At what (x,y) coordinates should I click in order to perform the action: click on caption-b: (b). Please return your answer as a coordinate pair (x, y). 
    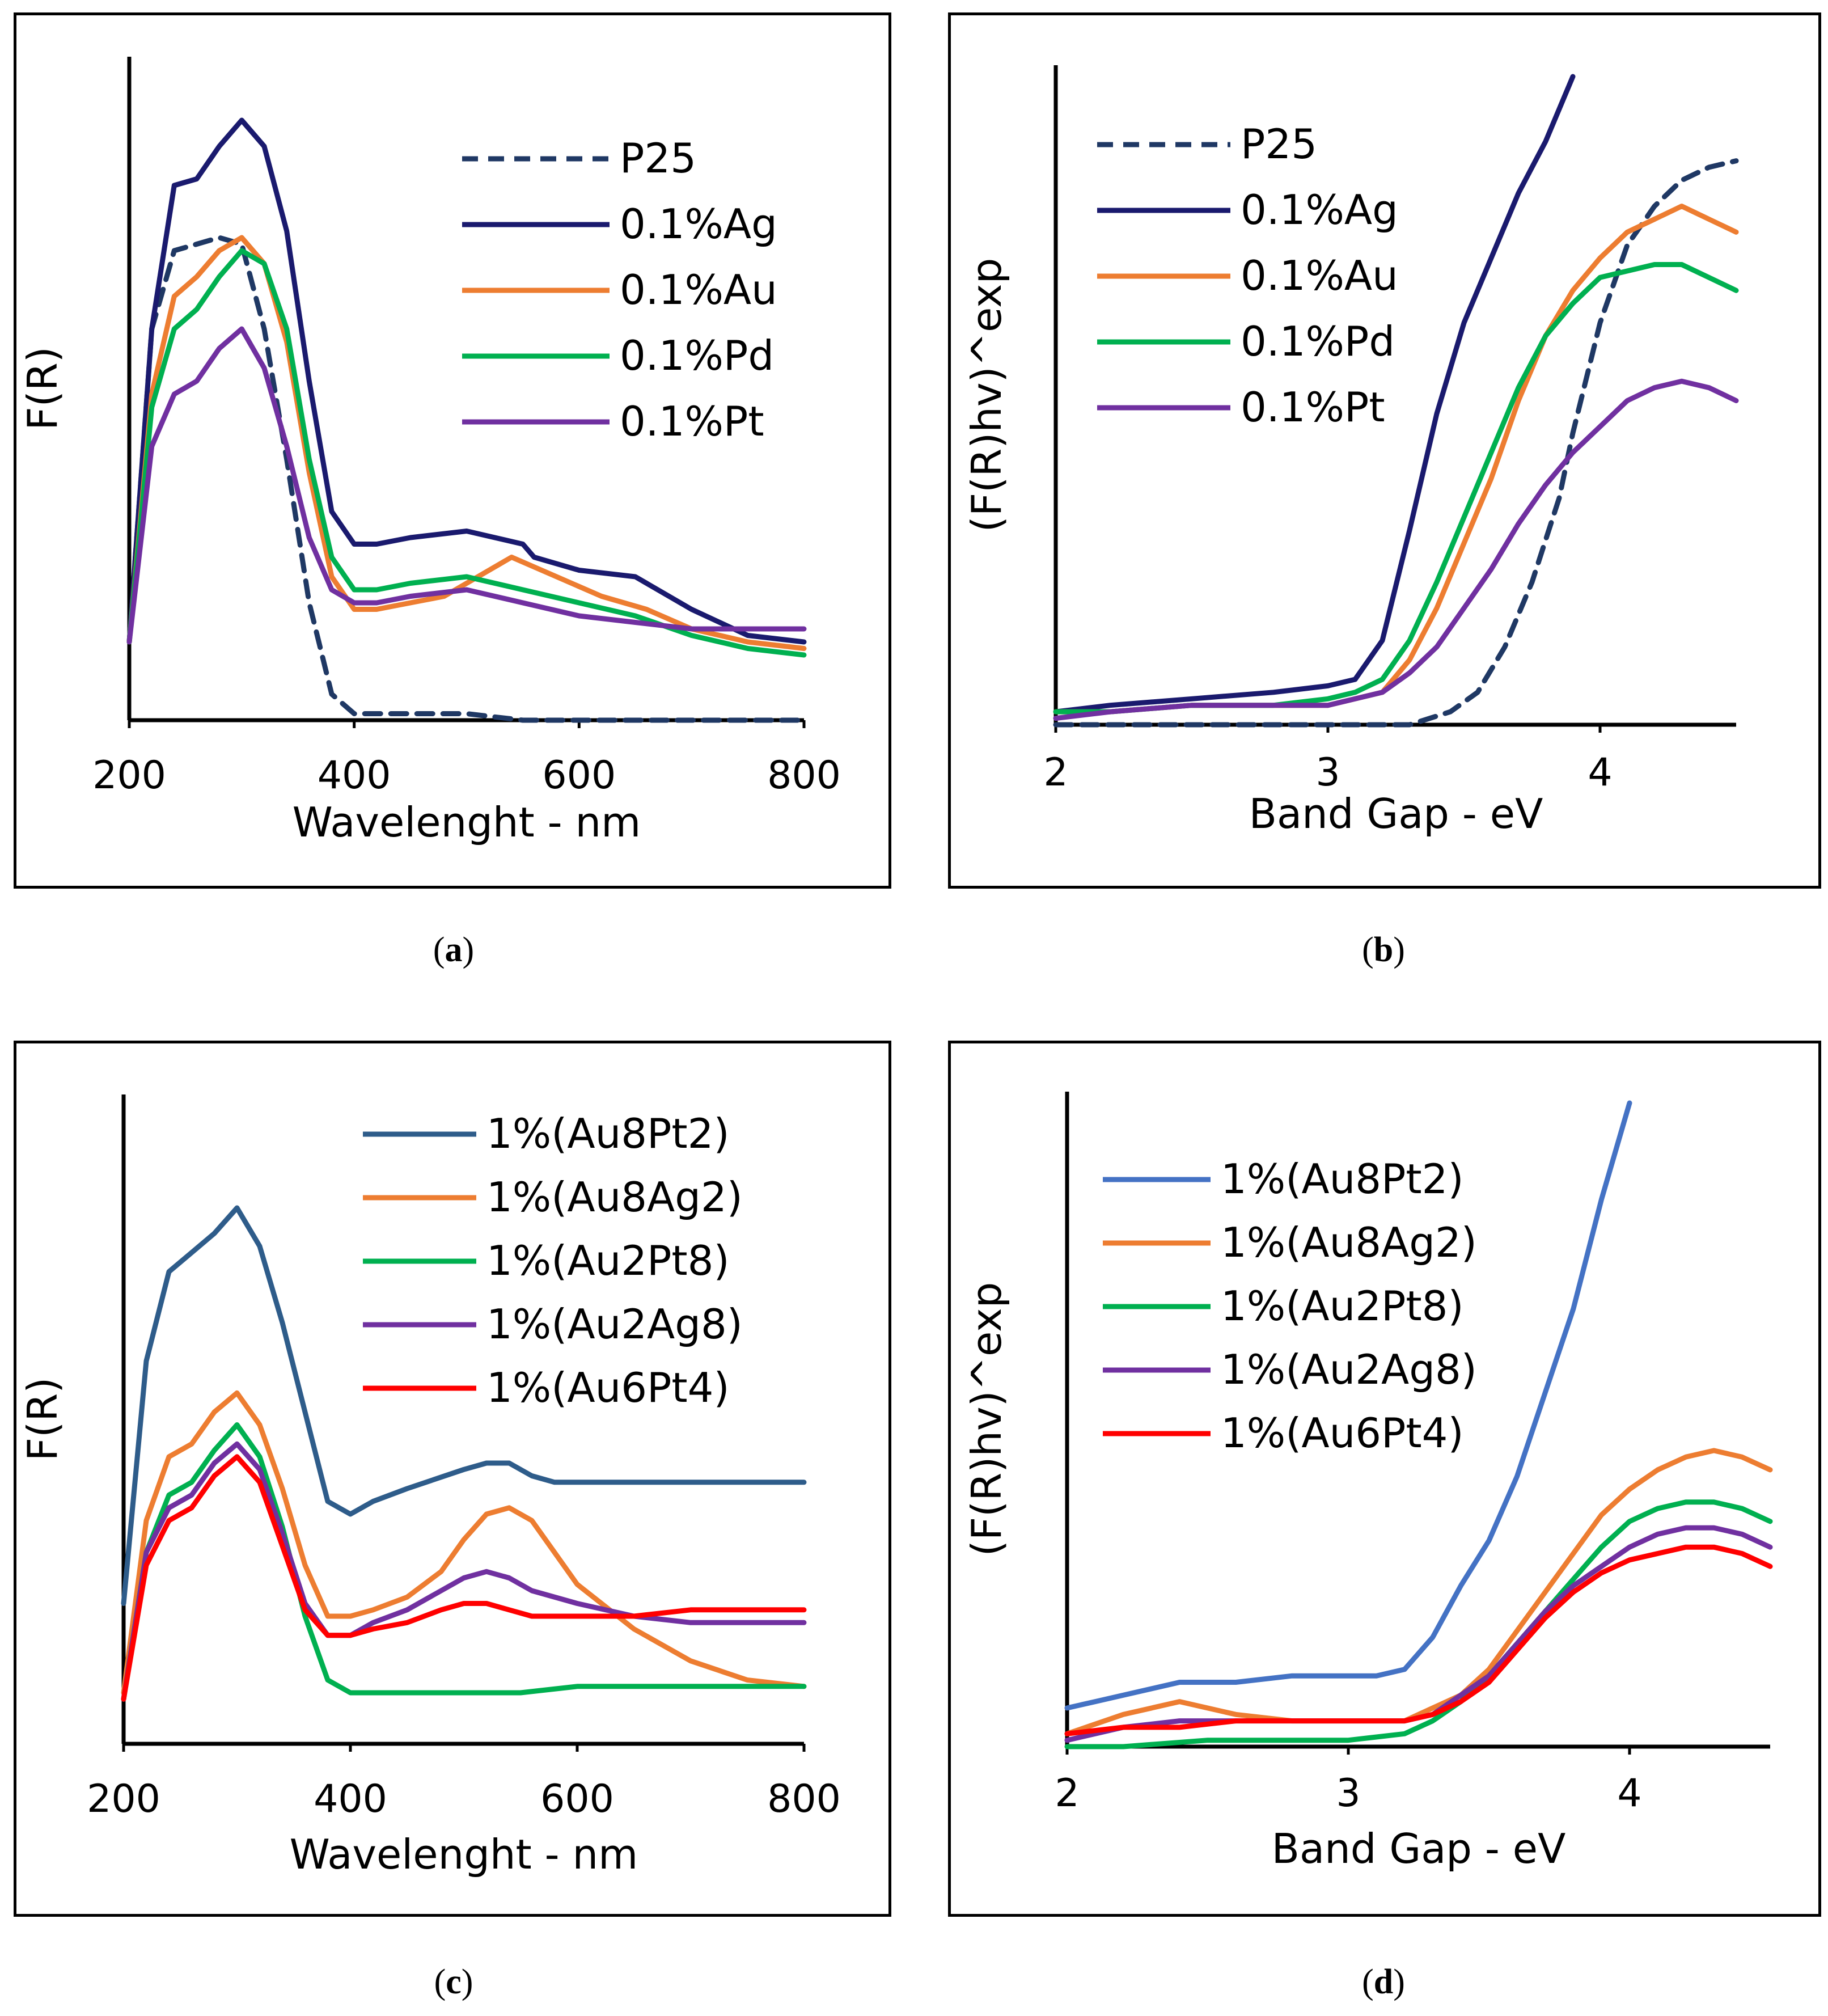
    Looking at the image, I should click on (1383, 950).